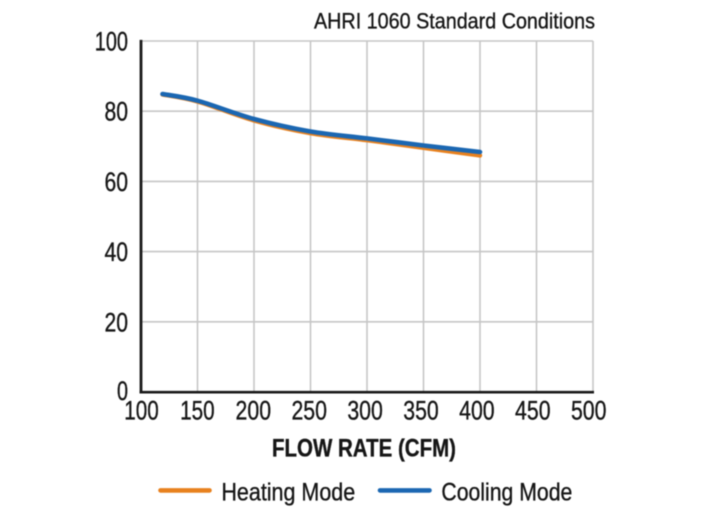 This screenshot has height=513, width=706. What do you see at coordinates (365, 411) in the screenshot?
I see `svg-text: 300` at bounding box center [365, 411].